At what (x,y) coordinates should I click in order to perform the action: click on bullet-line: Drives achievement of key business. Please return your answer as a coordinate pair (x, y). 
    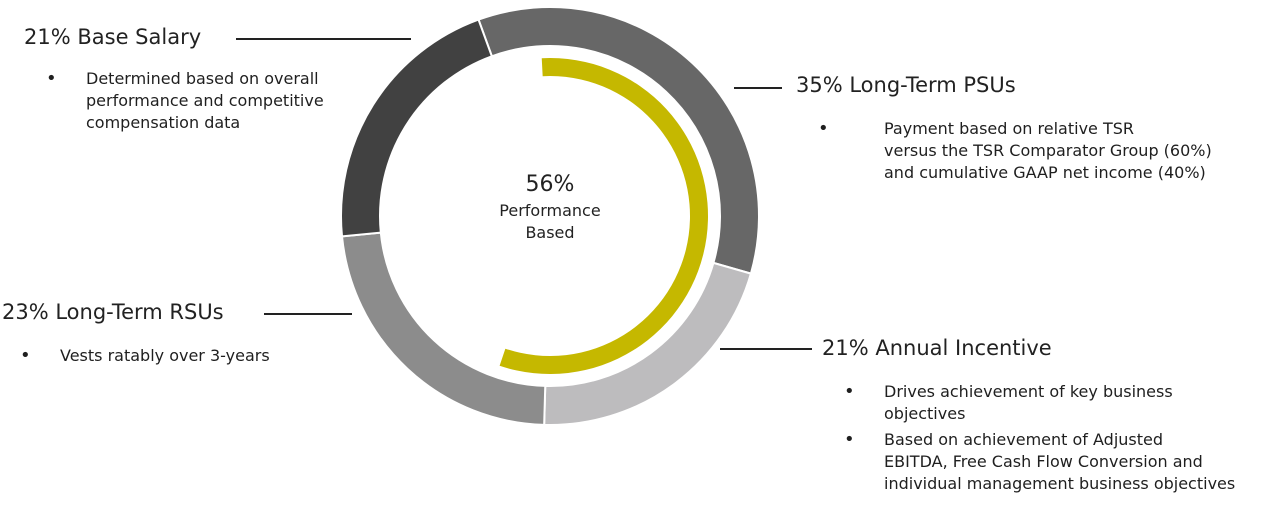
    Looking at the image, I should click on (1028, 391).